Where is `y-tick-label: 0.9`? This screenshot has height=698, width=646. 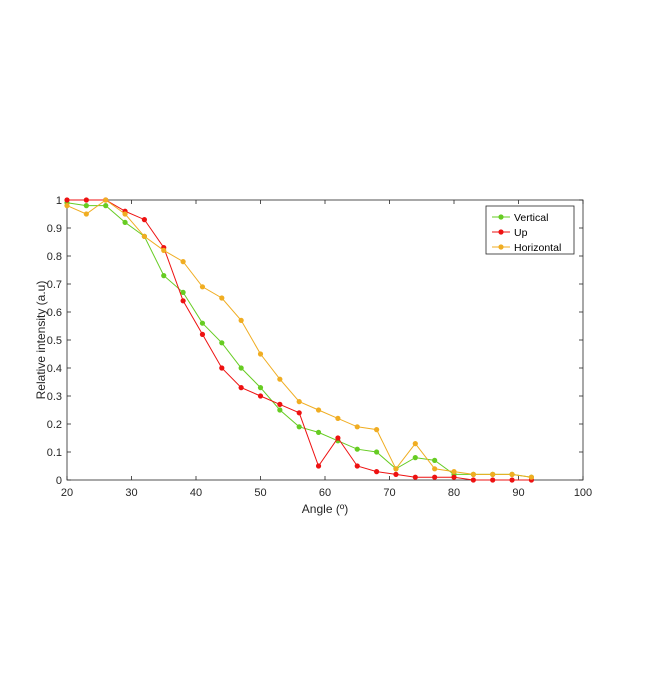
y-tick-label: 0.9 is located at coordinates (54, 229).